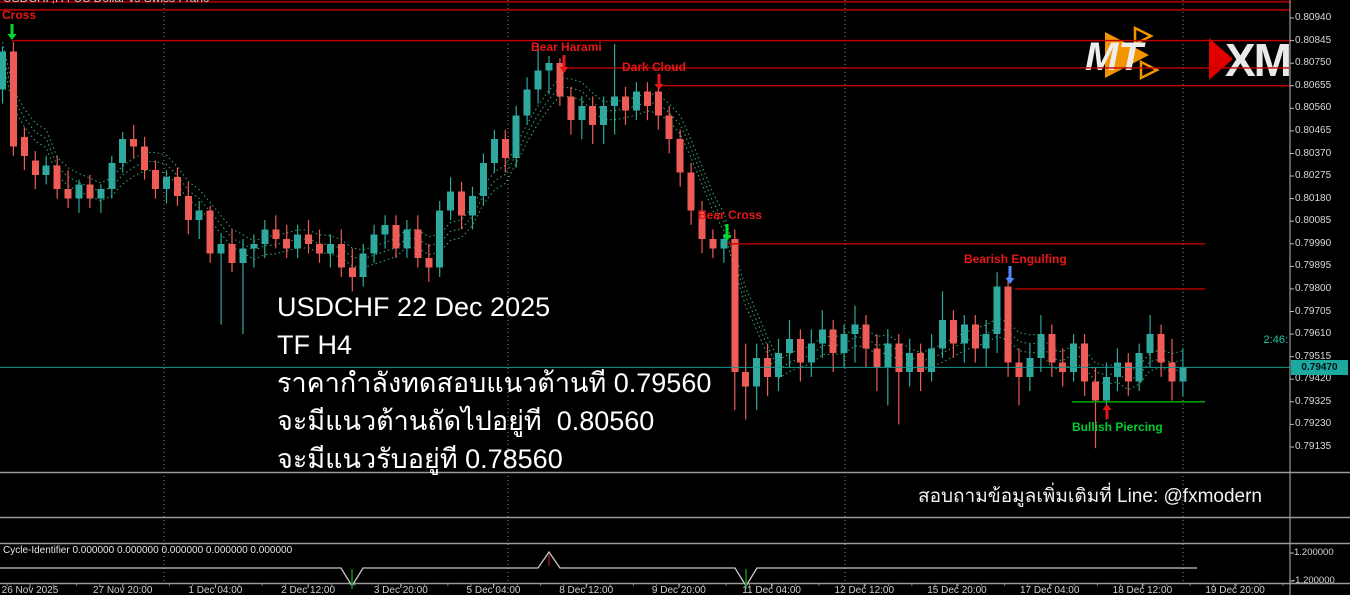 This screenshot has height=595, width=1350. What do you see at coordinates (1115, 57) in the screenshot?
I see `mt-logo-text: MT` at bounding box center [1115, 57].